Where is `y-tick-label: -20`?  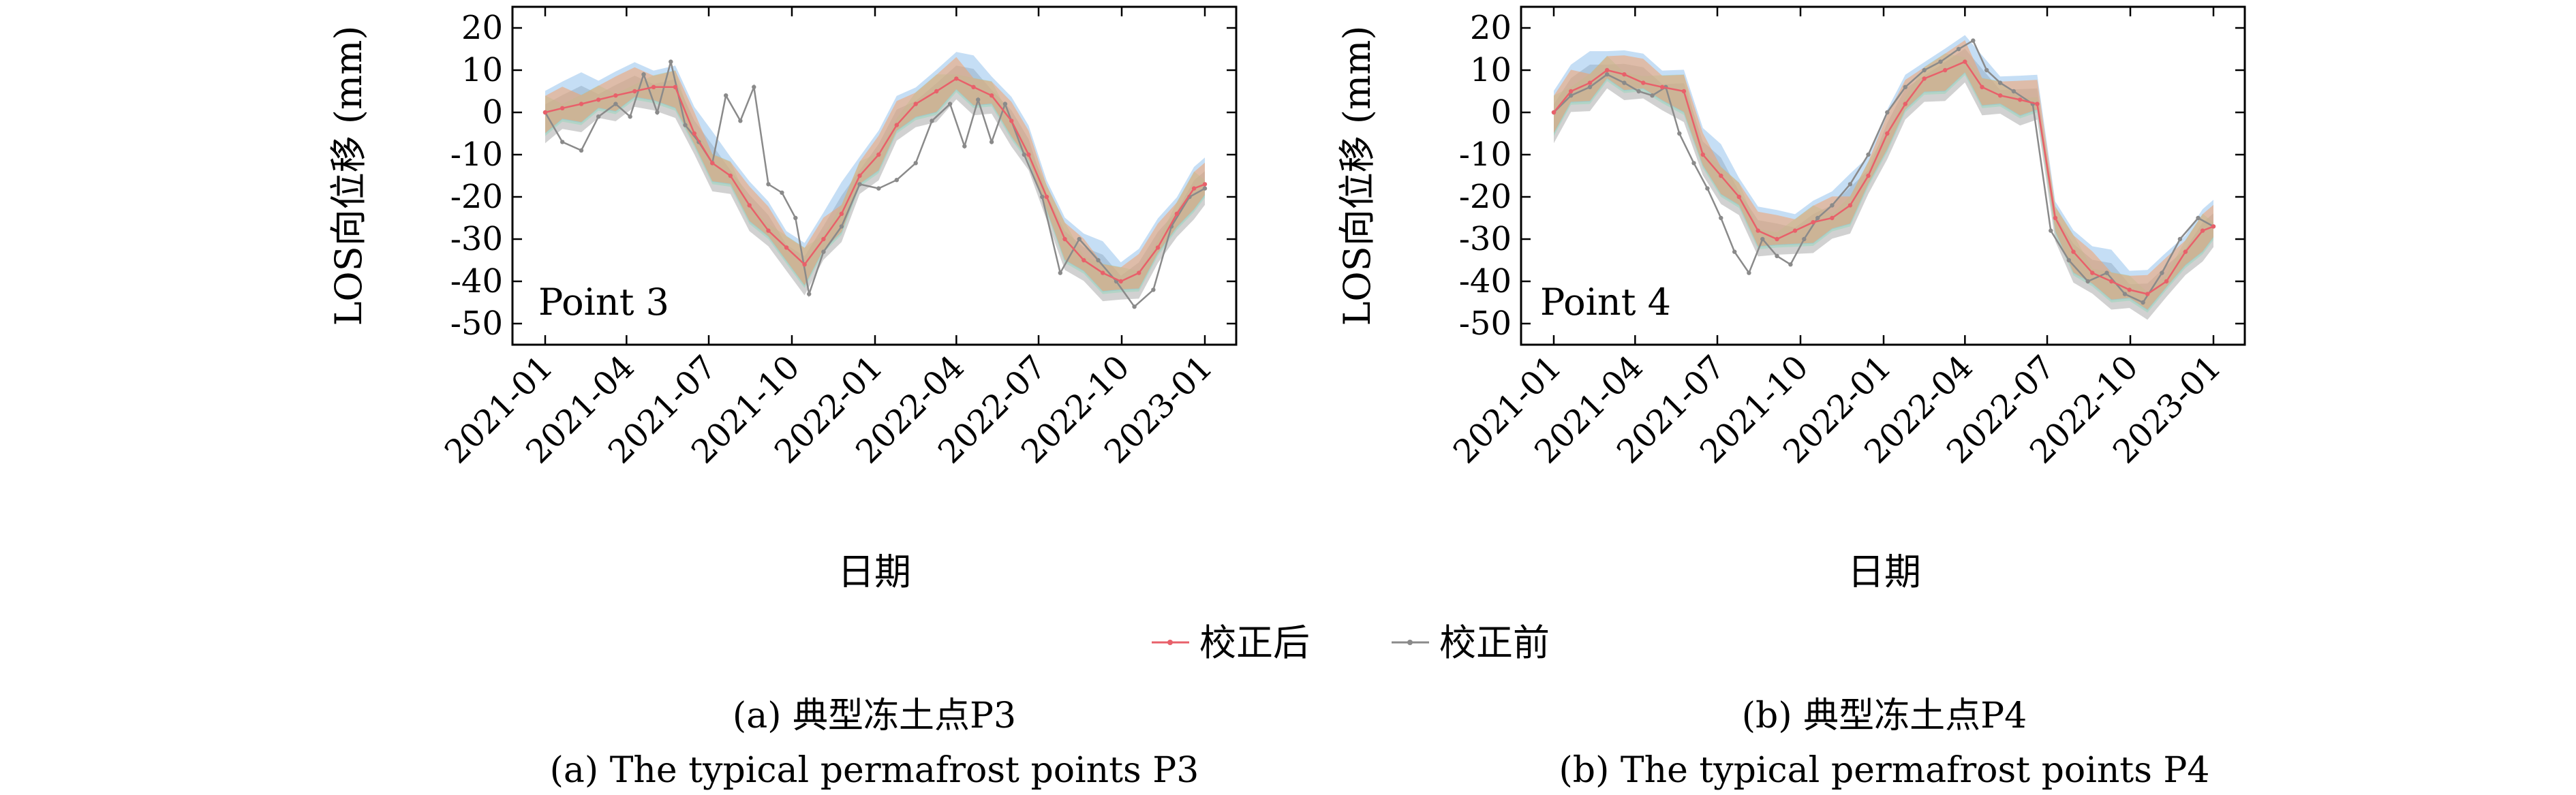
y-tick-label: -20 is located at coordinates (476, 197).